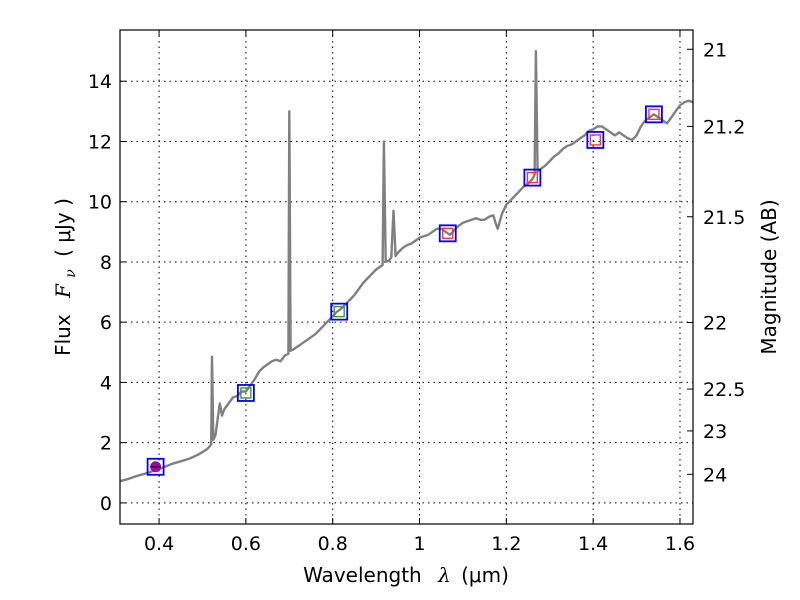 This screenshot has width=800, height=600. What do you see at coordinates (724, 127) in the screenshot?
I see `y2-tick-label: 21.2` at bounding box center [724, 127].